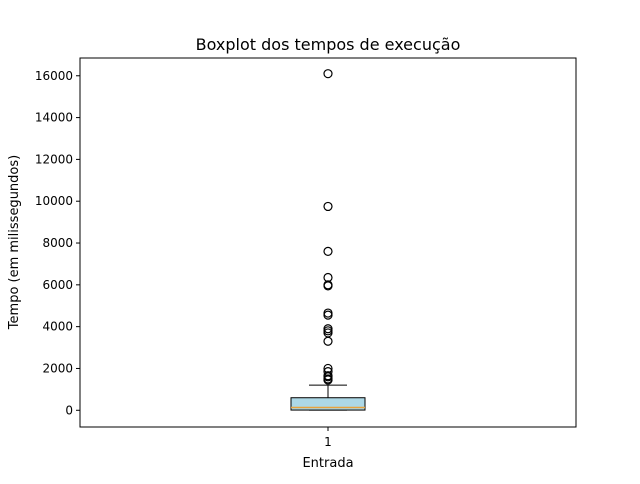 The width and height of the screenshot is (640, 484). What do you see at coordinates (69, 410) in the screenshot?
I see `y-tick-label: 0` at bounding box center [69, 410].